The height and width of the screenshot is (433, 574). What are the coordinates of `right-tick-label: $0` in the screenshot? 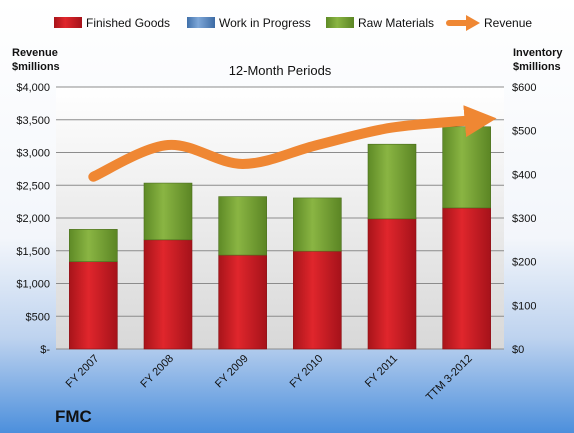 It's located at (518, 350).